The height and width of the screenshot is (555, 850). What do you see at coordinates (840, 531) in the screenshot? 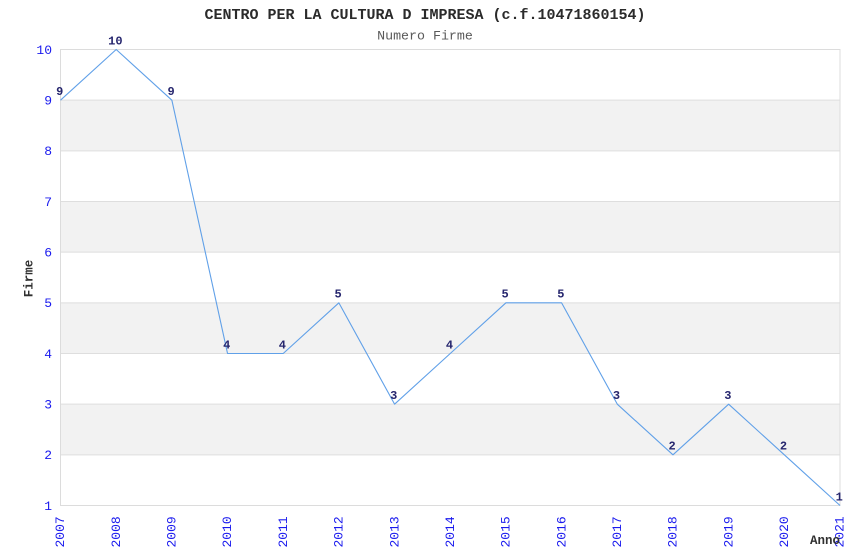
I see `svg-text: 2021` at bounding box center [840, 531].